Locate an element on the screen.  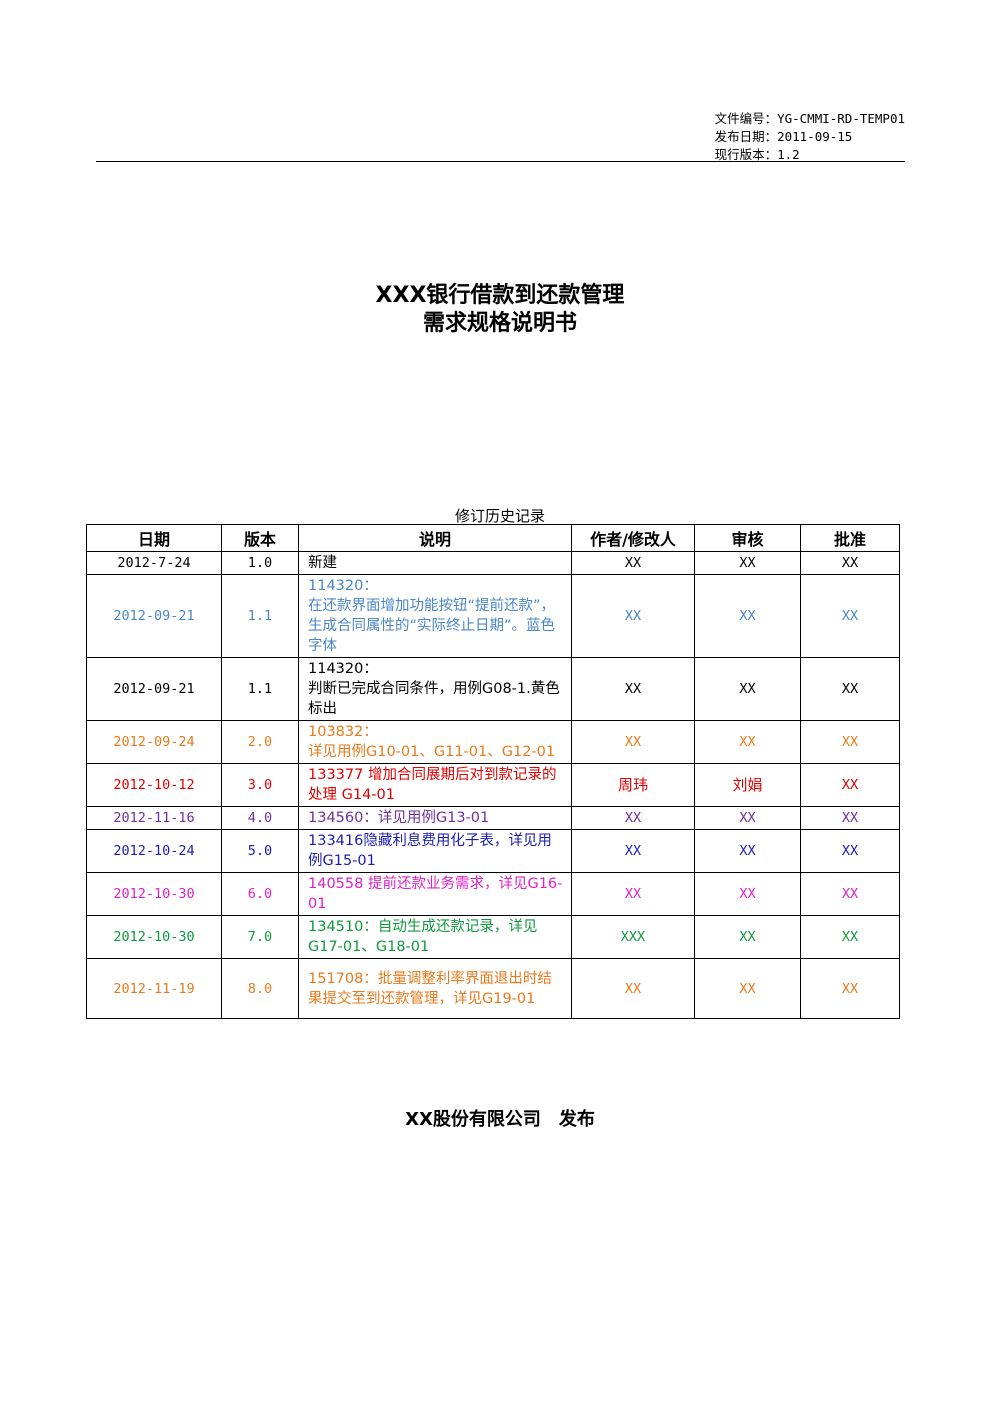
cell-version: 8.0 is located at coordinates (260, 988).